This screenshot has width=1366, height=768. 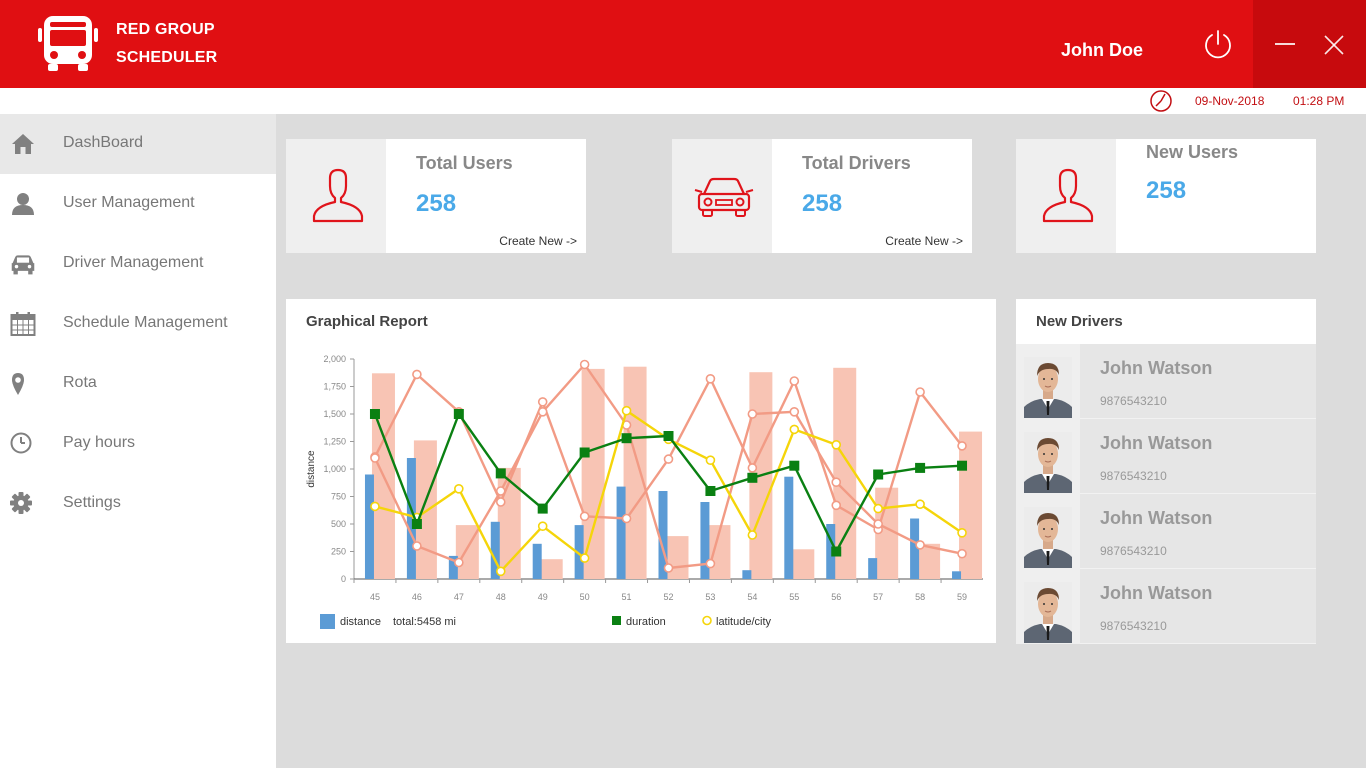 What do you see at coordinates (1230, 101) in the screenshot?
I see `current-date: 09-Nov-2018` at bounding box center [1230, 101].